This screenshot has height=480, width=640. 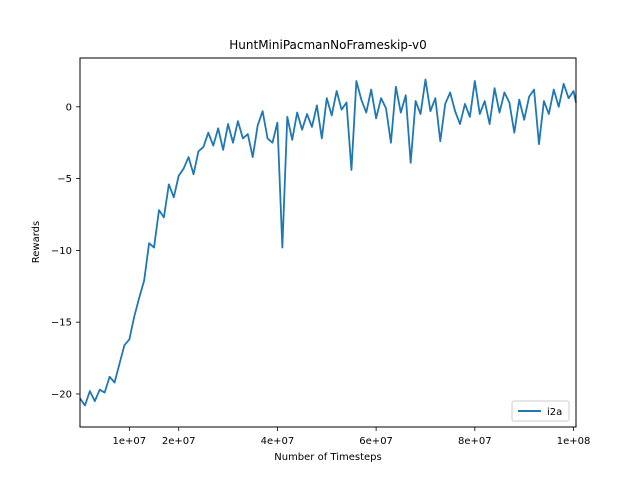 What do you see at coordinates (376, 441) in the screenshot?
I see `x-tick-label: 6e+07` at bounding box center [376, 441].